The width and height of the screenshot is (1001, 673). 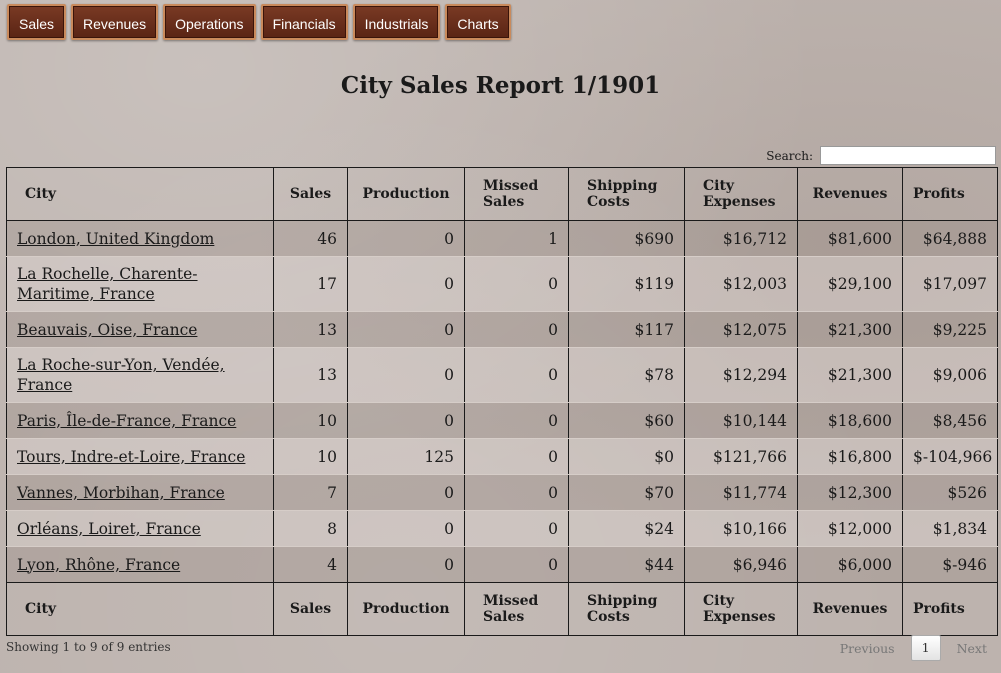 What do you see at coordinates (478, 22) in the screenshot?
I see `nav-charts-button: Charts` at bounding box center [478, 22].